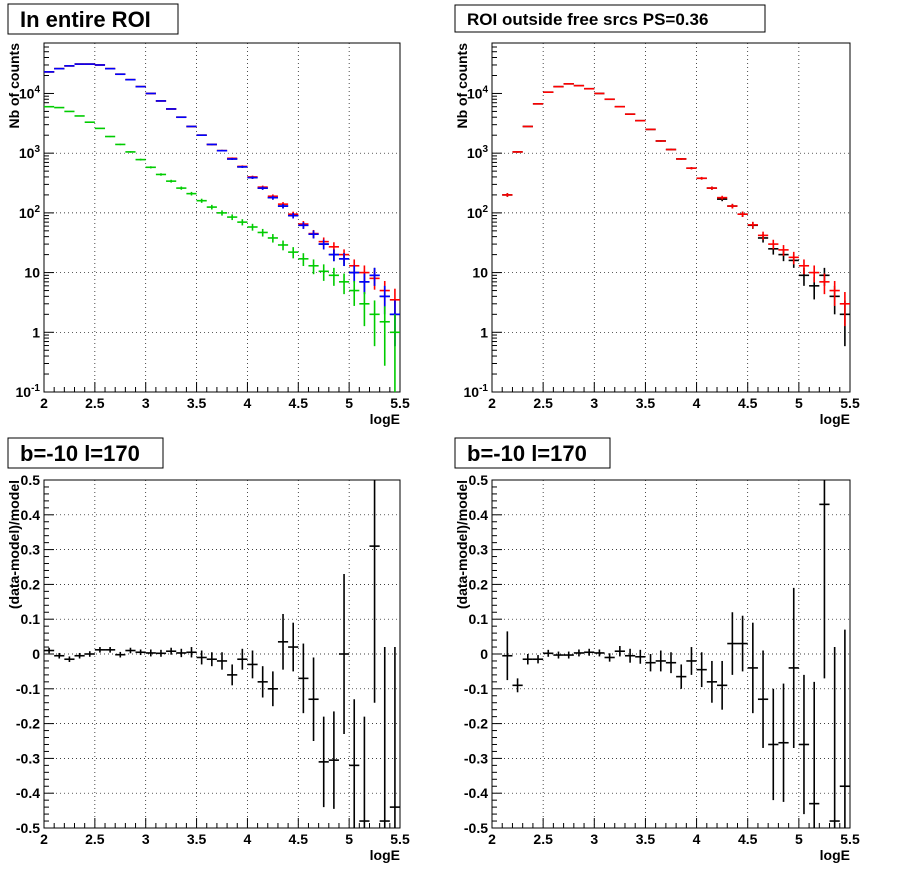 This screenshot has width=898, height=871. What do you see at coordinates (479, 480) in the screenshot?
I see `y-tick-label: 0.5` at bounding box center [479, 480].